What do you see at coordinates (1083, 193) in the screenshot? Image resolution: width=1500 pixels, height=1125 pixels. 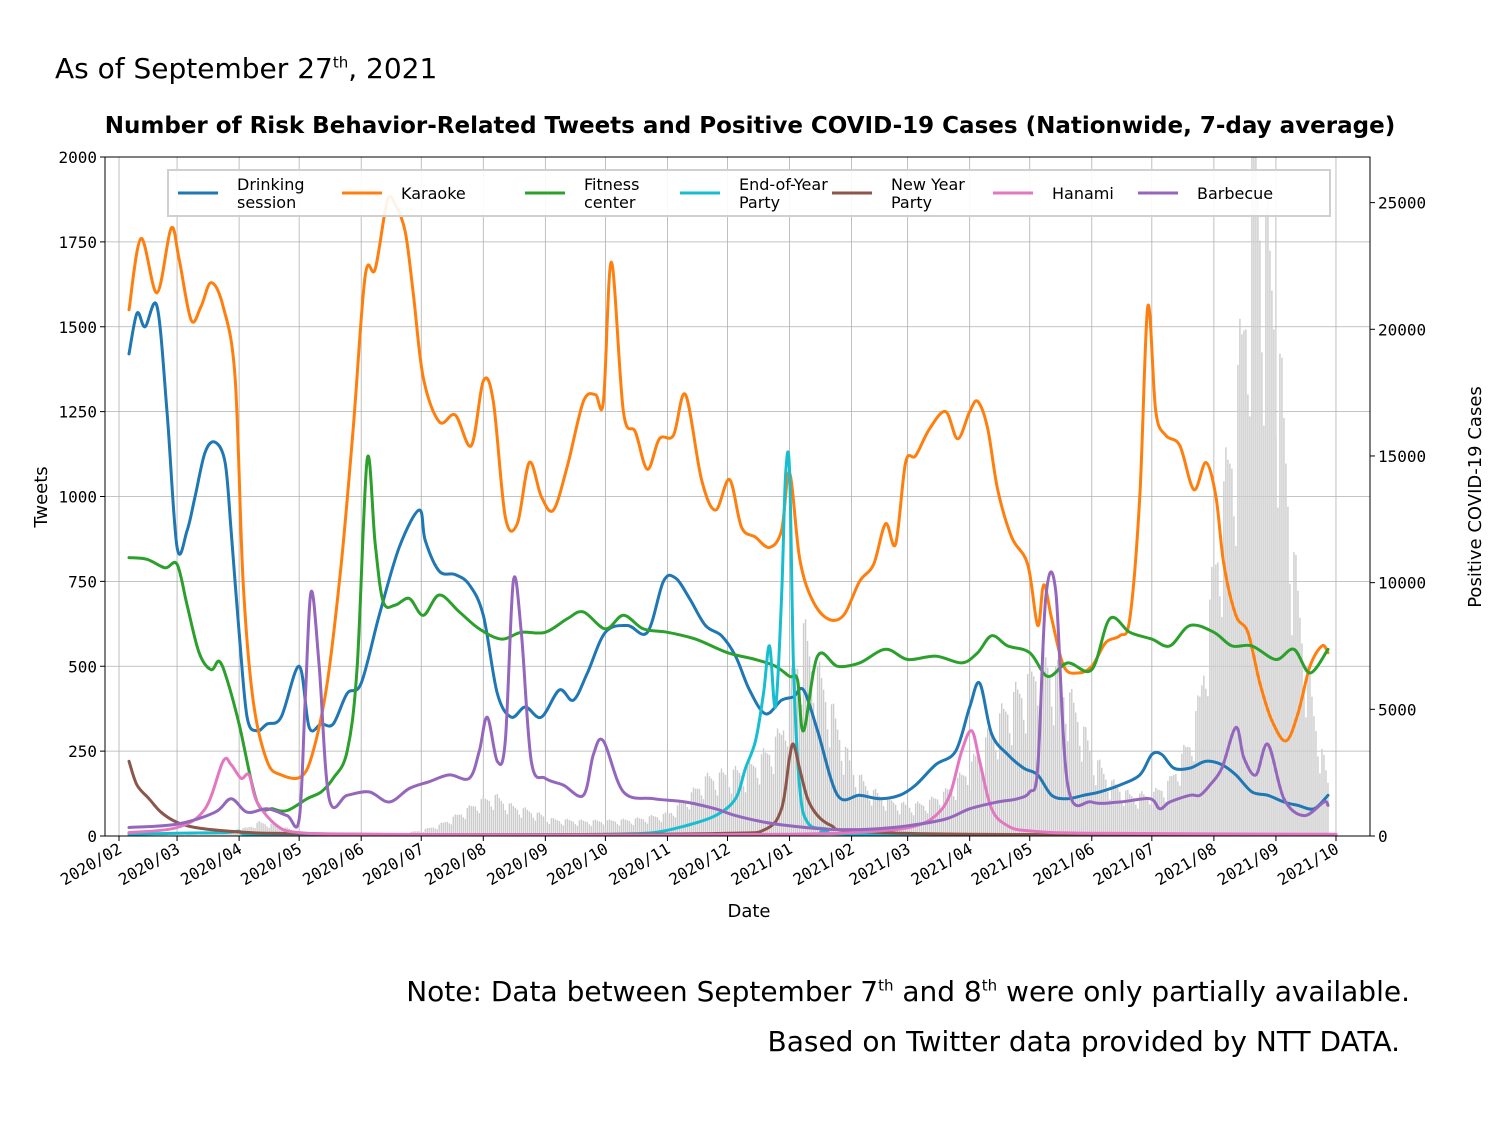 I see `legend-label-hanami: Hanami` at bounding box center [1083, 193].